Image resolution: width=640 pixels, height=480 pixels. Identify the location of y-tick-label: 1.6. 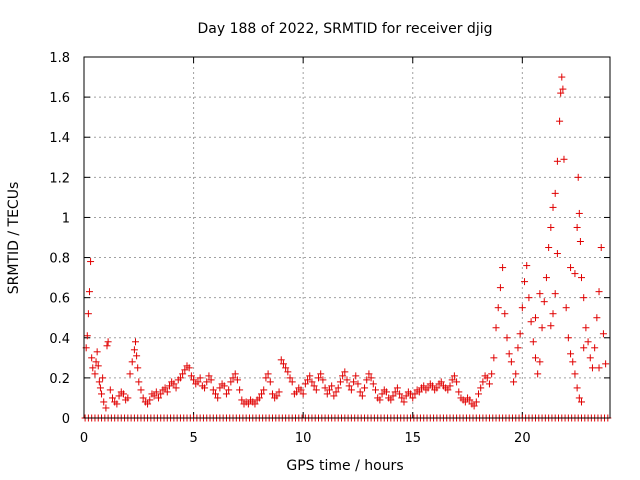
(59, 98).